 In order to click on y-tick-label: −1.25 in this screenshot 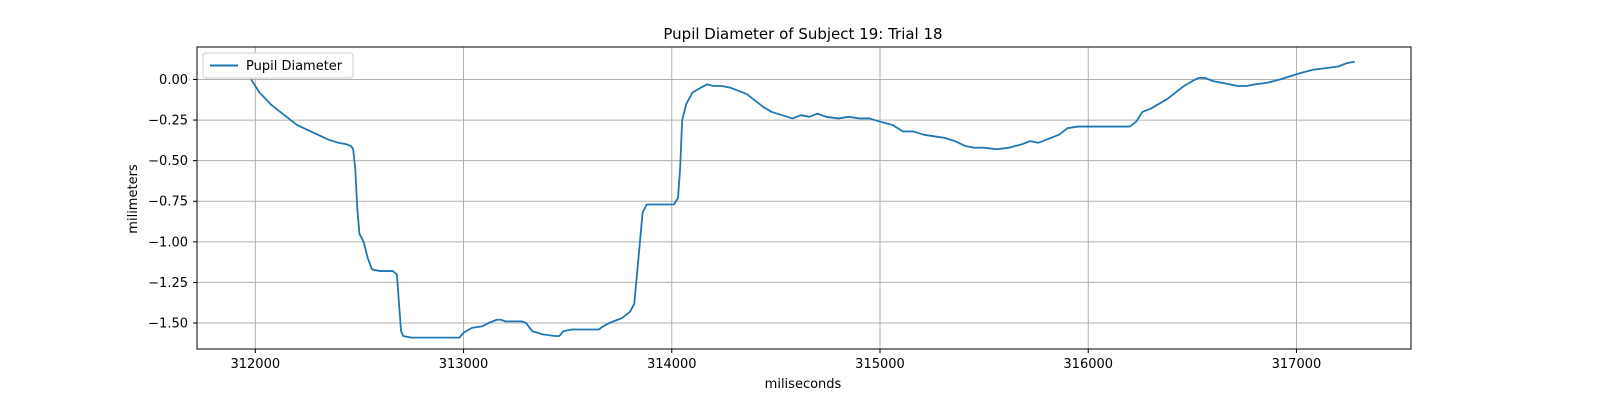, I will do `click(168, 283)`.